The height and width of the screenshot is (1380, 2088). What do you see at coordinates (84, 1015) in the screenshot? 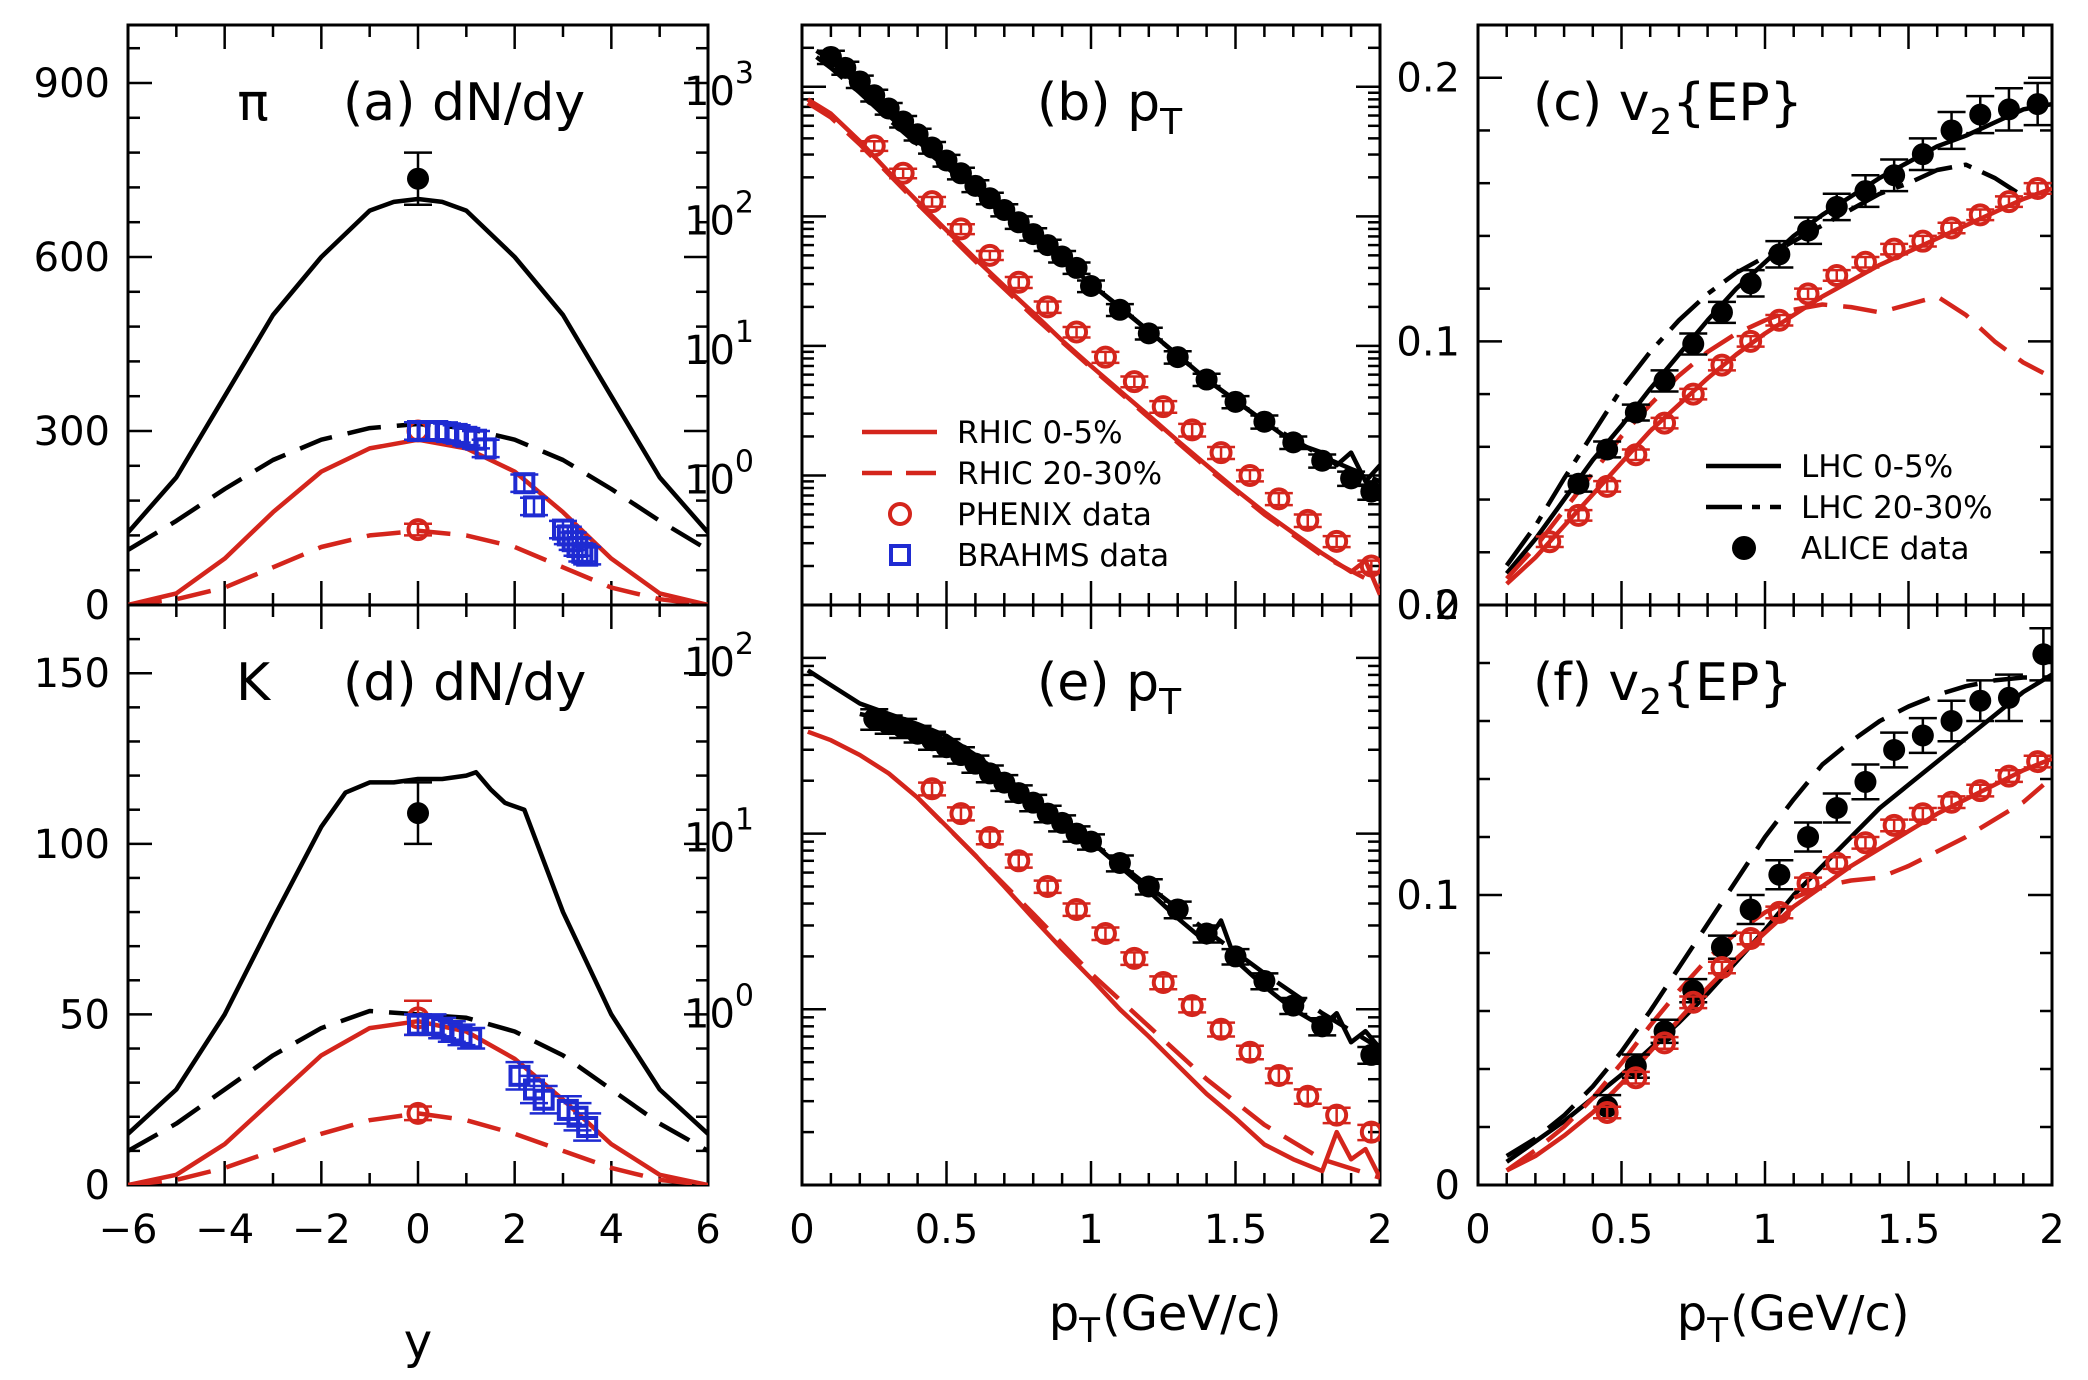
I see `y-tick-label: 50` at bounding box center [84, 1015].